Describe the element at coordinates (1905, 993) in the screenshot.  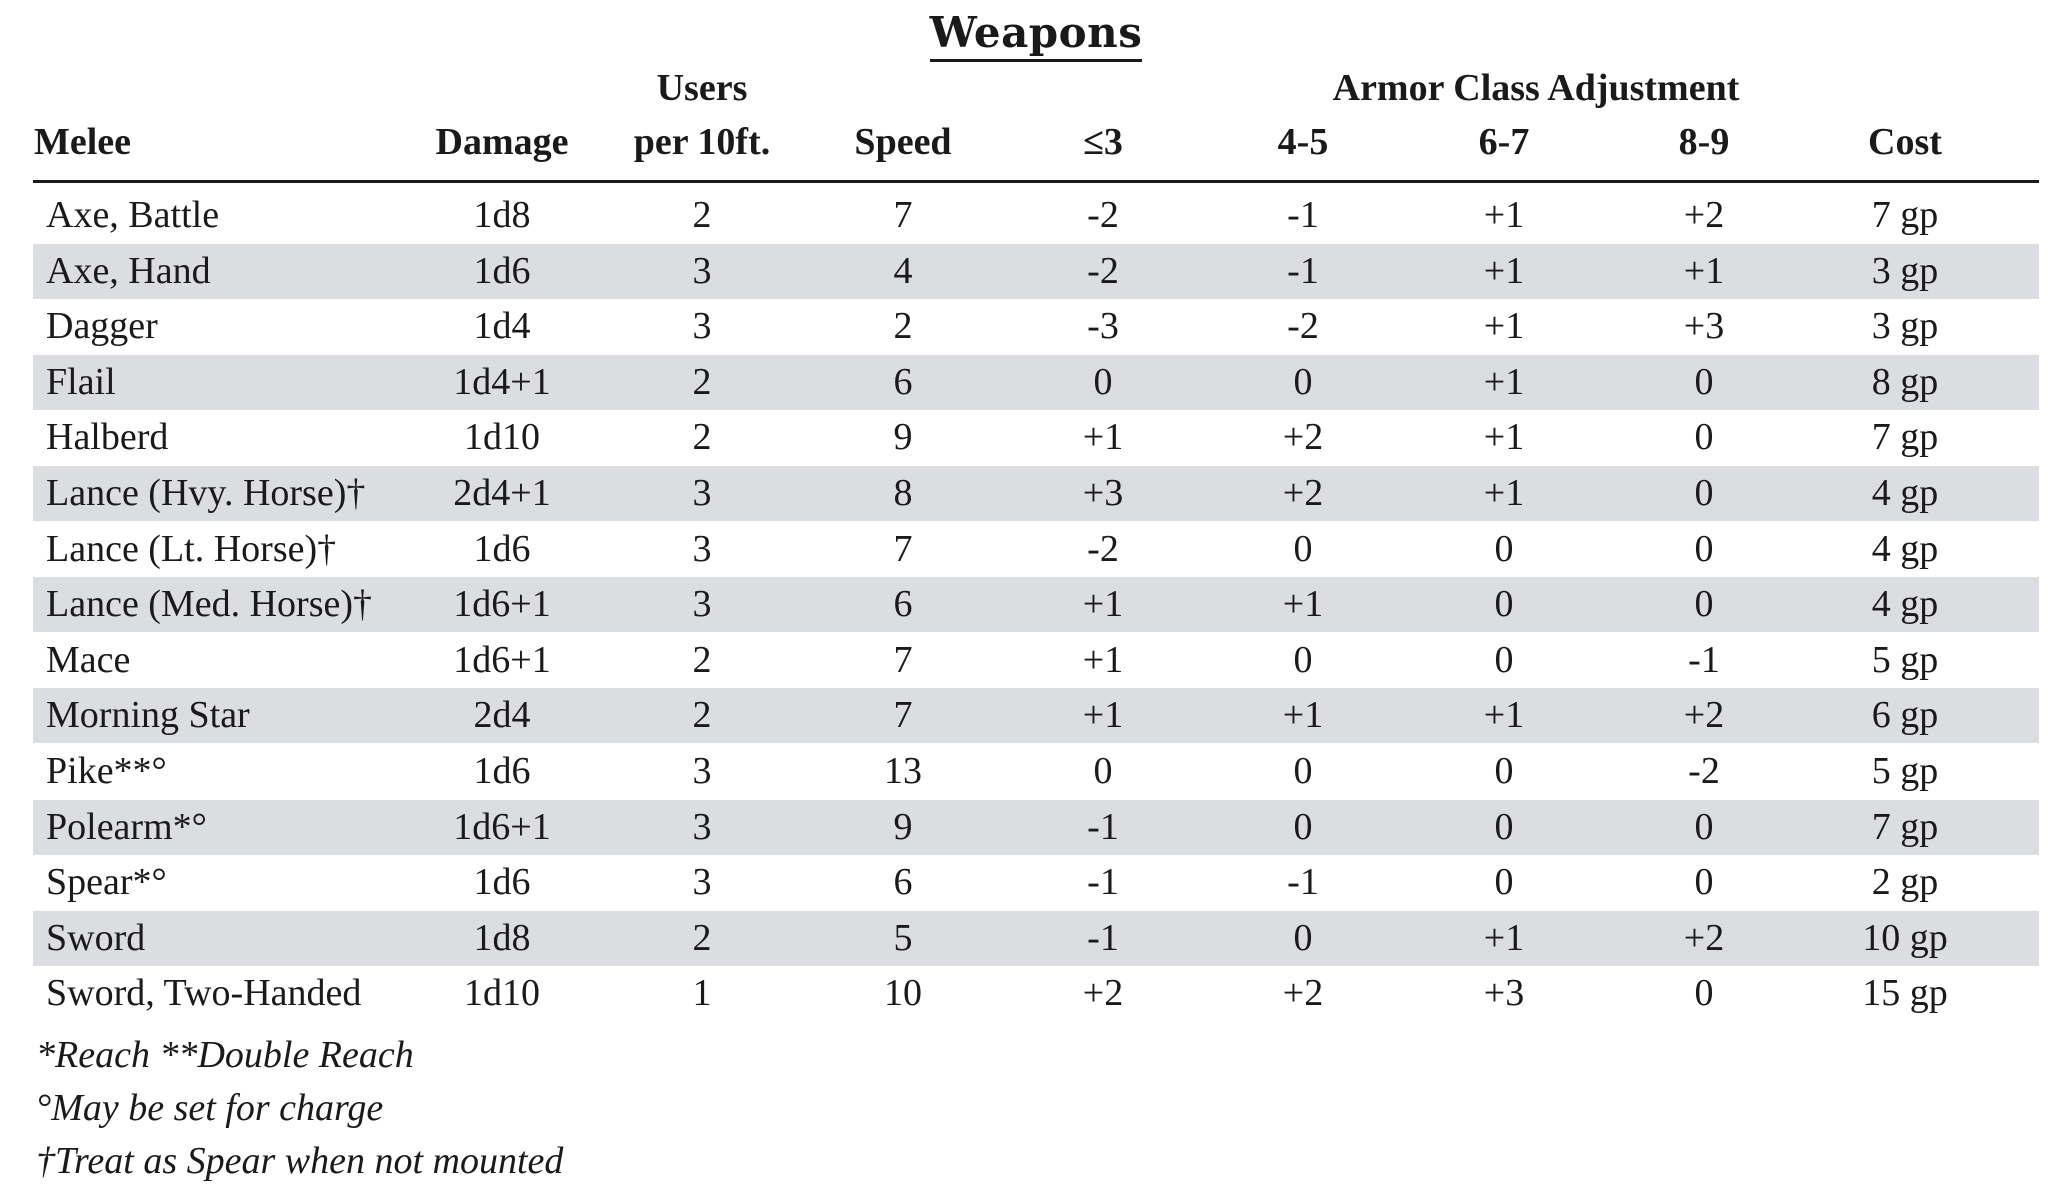
I see `cell-cost: 15 gp` at that location.